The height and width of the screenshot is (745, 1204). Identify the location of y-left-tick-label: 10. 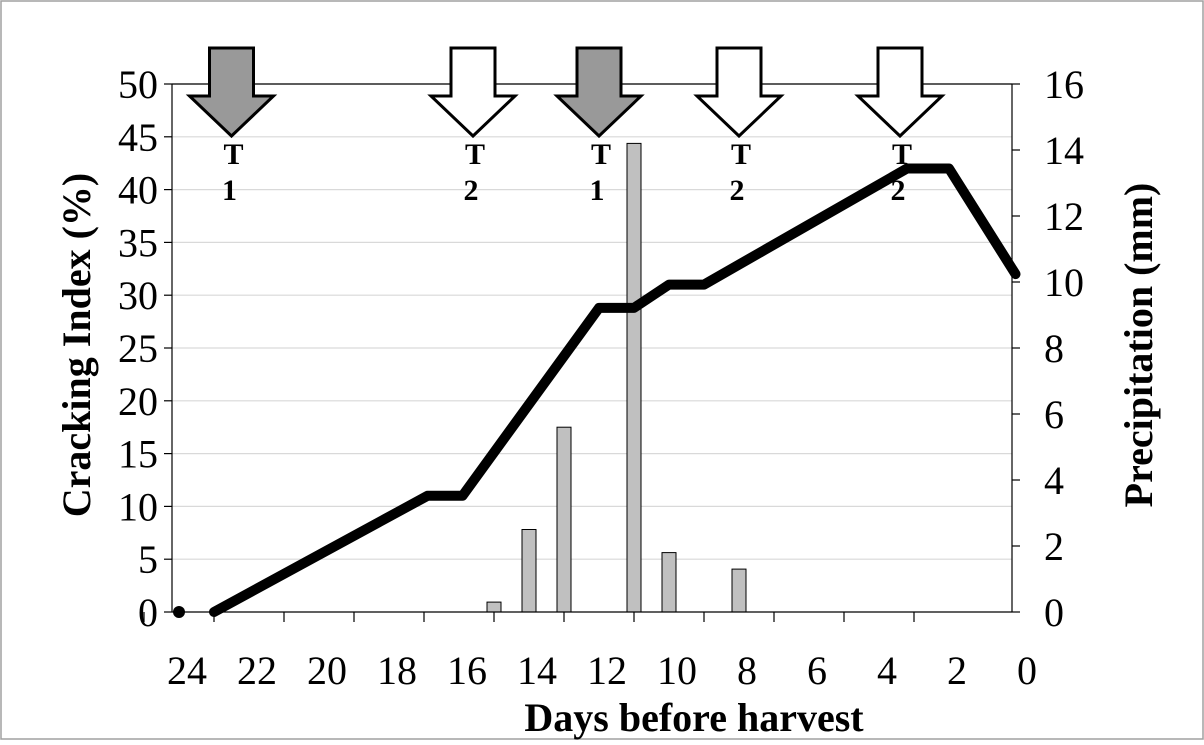
(138, 506).